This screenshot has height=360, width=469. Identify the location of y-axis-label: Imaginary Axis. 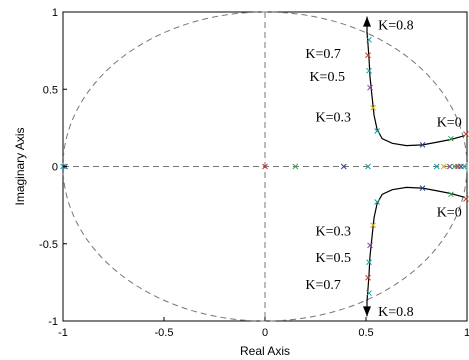
(20, 166).